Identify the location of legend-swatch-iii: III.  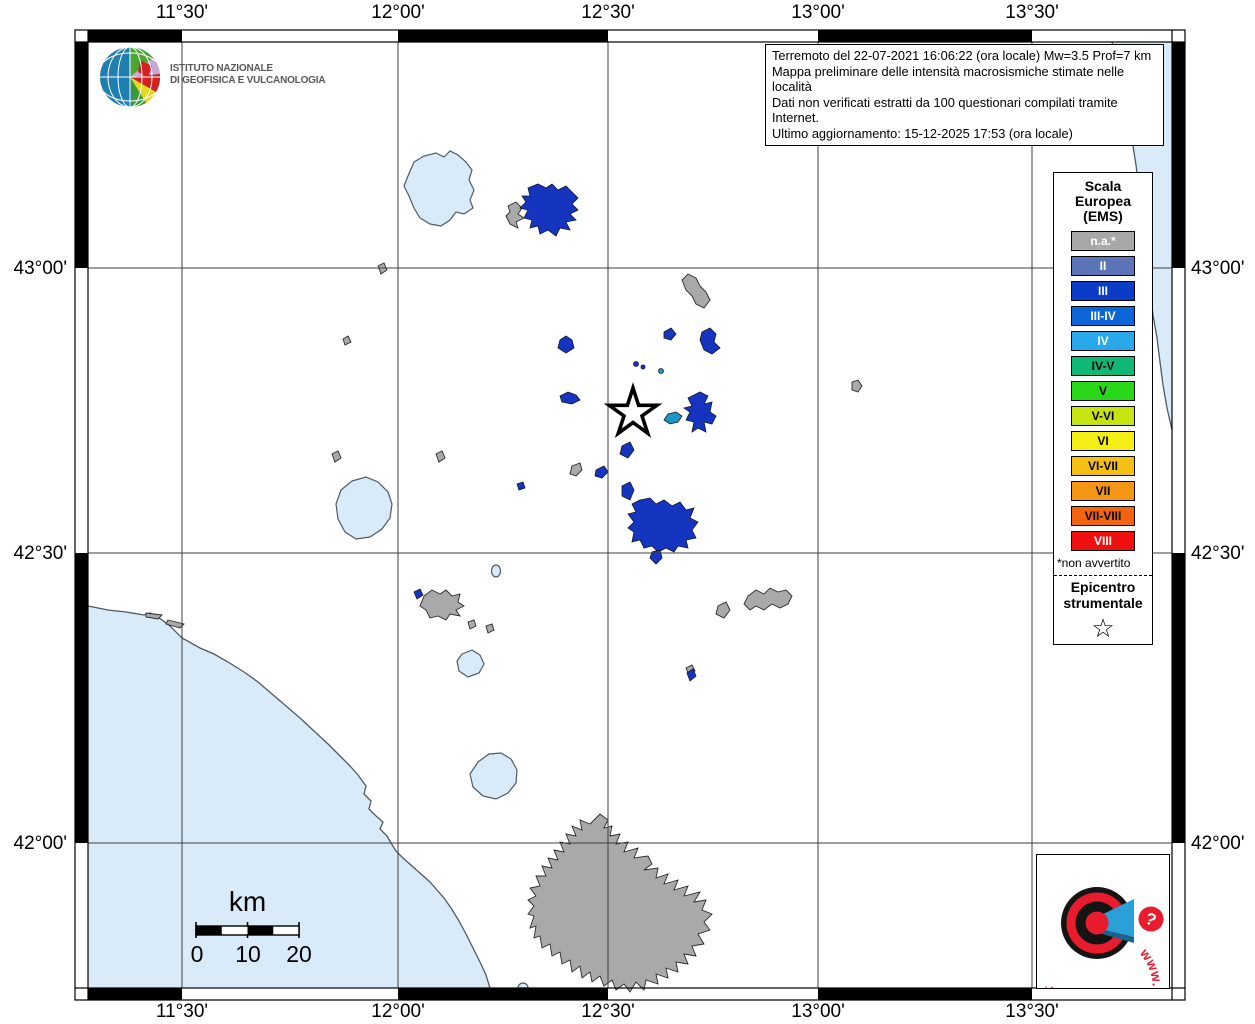
(1103, 291).